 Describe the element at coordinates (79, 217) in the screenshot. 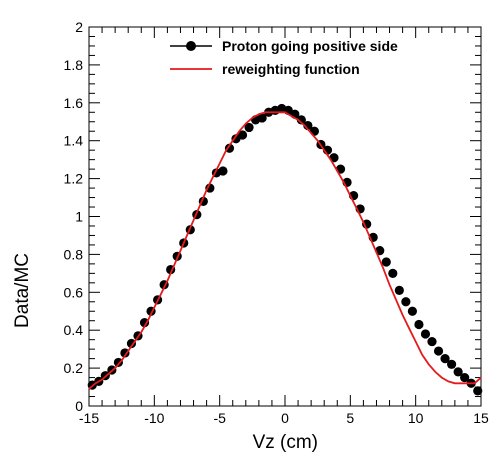

I see `y-tick-label: 1` at that location.